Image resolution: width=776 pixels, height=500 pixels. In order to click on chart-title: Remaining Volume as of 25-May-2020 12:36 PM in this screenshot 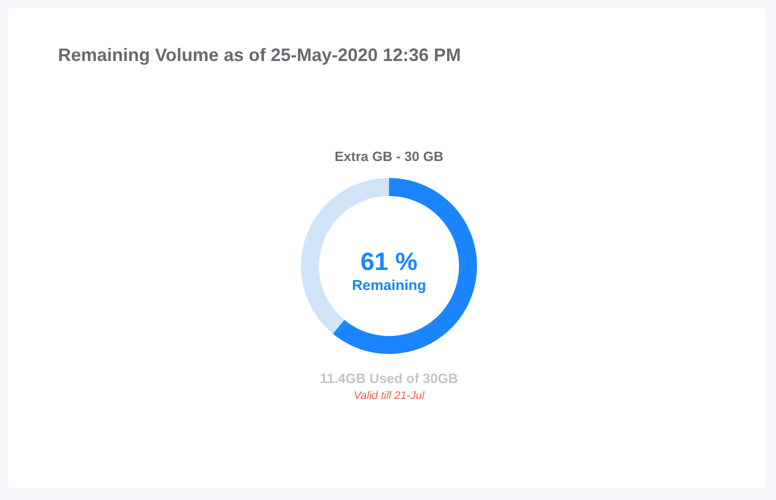, I will do `click(259, 55)`.